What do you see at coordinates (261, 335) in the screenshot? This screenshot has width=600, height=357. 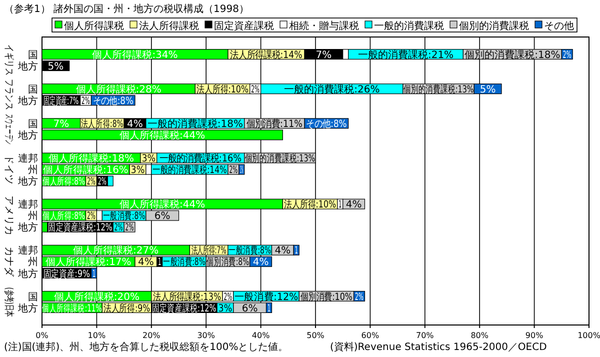 I see `x-tick-label: 40%` at bounding box center [261, 335].